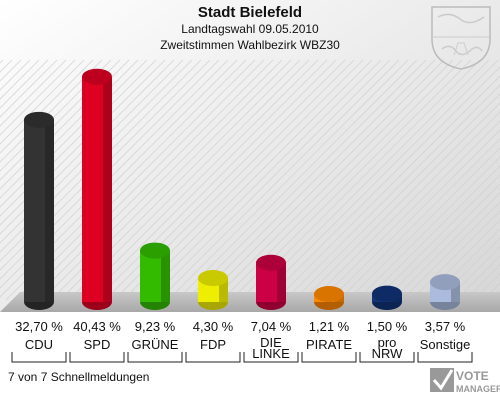  I want to click on value-label: 32,70 %, so click(39, 326).